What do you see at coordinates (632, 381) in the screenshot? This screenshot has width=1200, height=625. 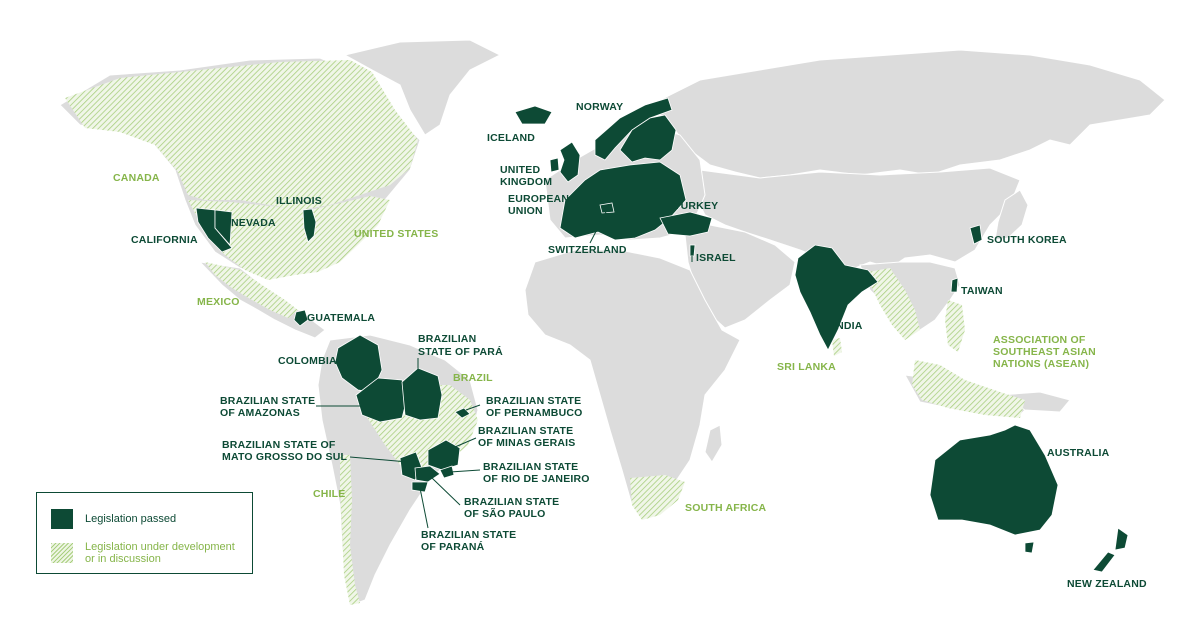 I see `africa-shape` at bounding box center [632, 381].